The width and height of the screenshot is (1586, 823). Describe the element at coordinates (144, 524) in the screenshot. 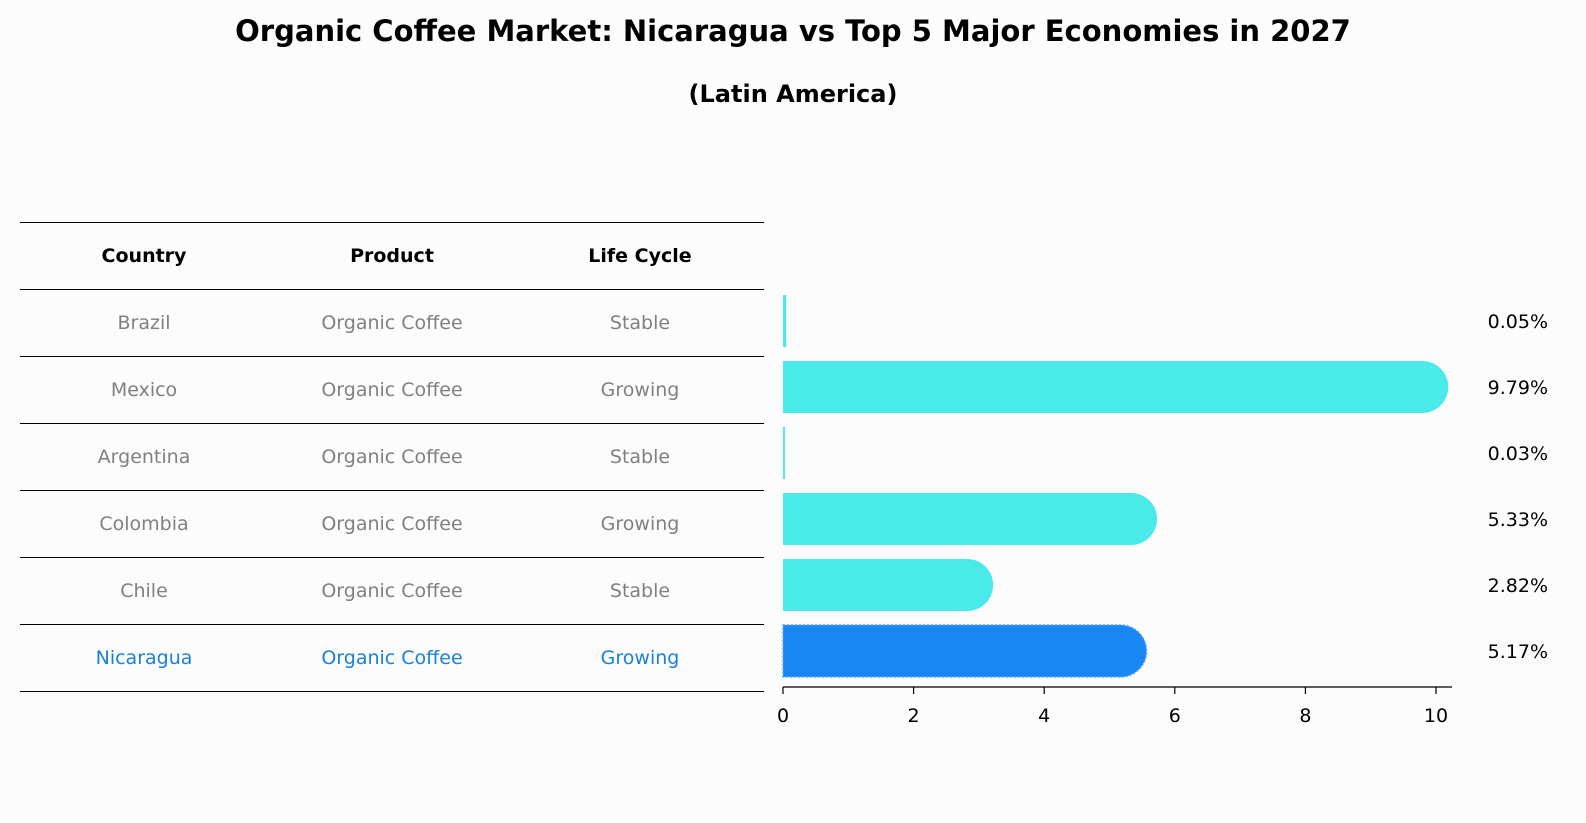

I see `cell-country: Colombia` at that location.